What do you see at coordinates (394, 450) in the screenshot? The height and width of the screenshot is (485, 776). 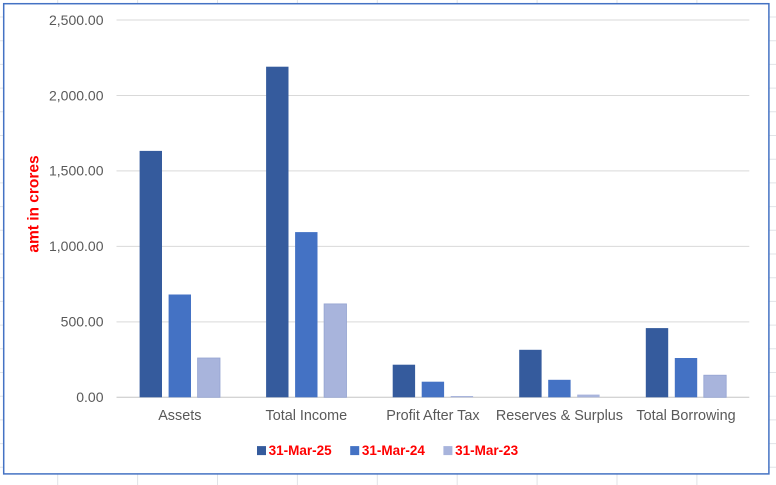 I see `svg-text: 31-Mar-24` at bounding box center [394, 450].